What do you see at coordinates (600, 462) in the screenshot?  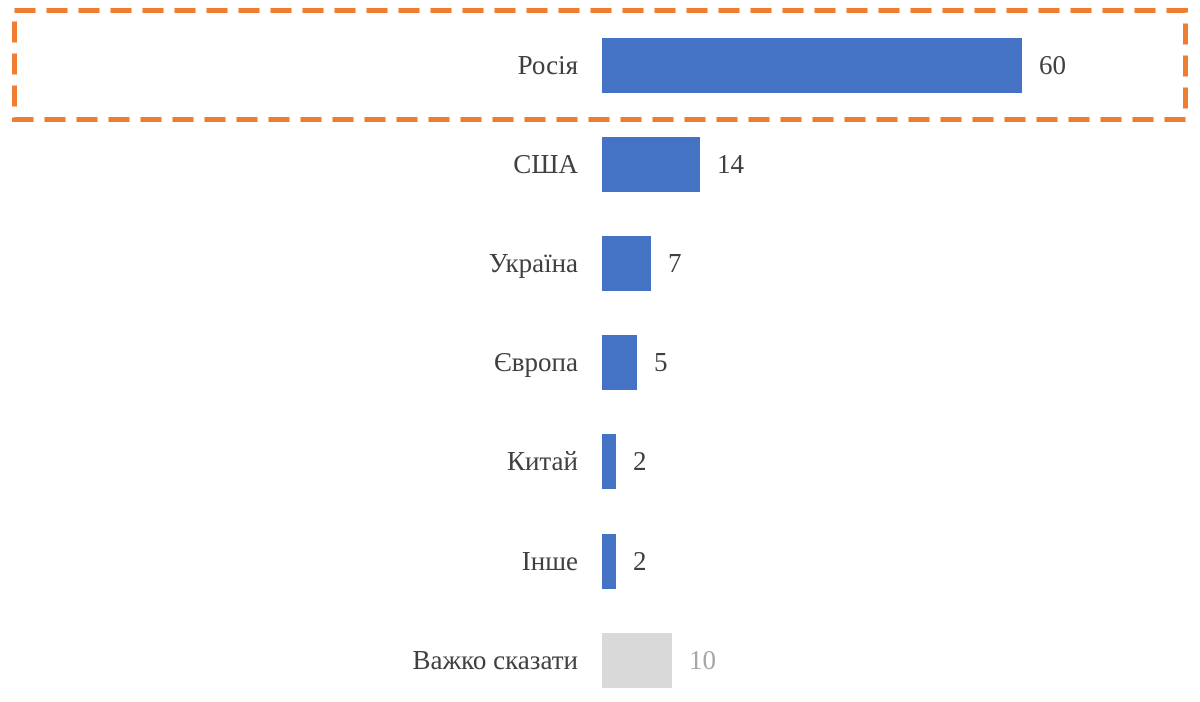 I see `chart-row: Китай 2` at bounding box center [600, 462].